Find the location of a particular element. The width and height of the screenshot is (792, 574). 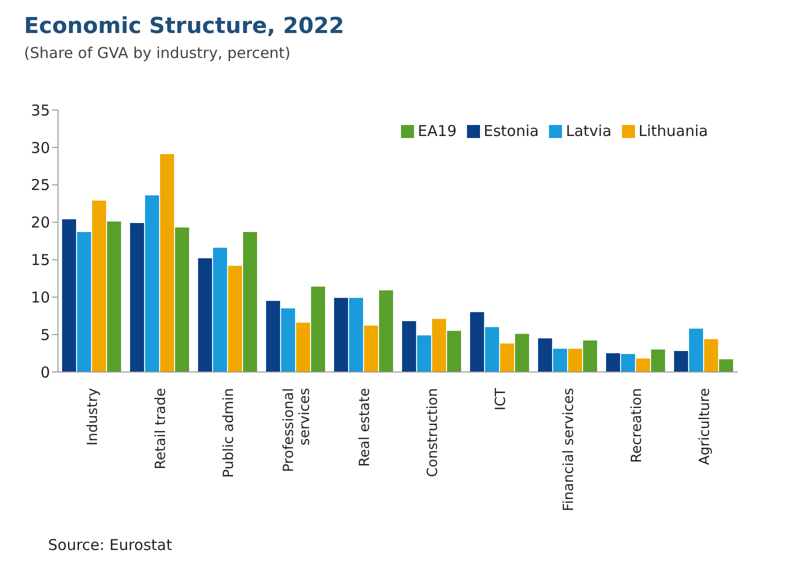

y-tick-label: 25 is located at coordinates (40, 185).